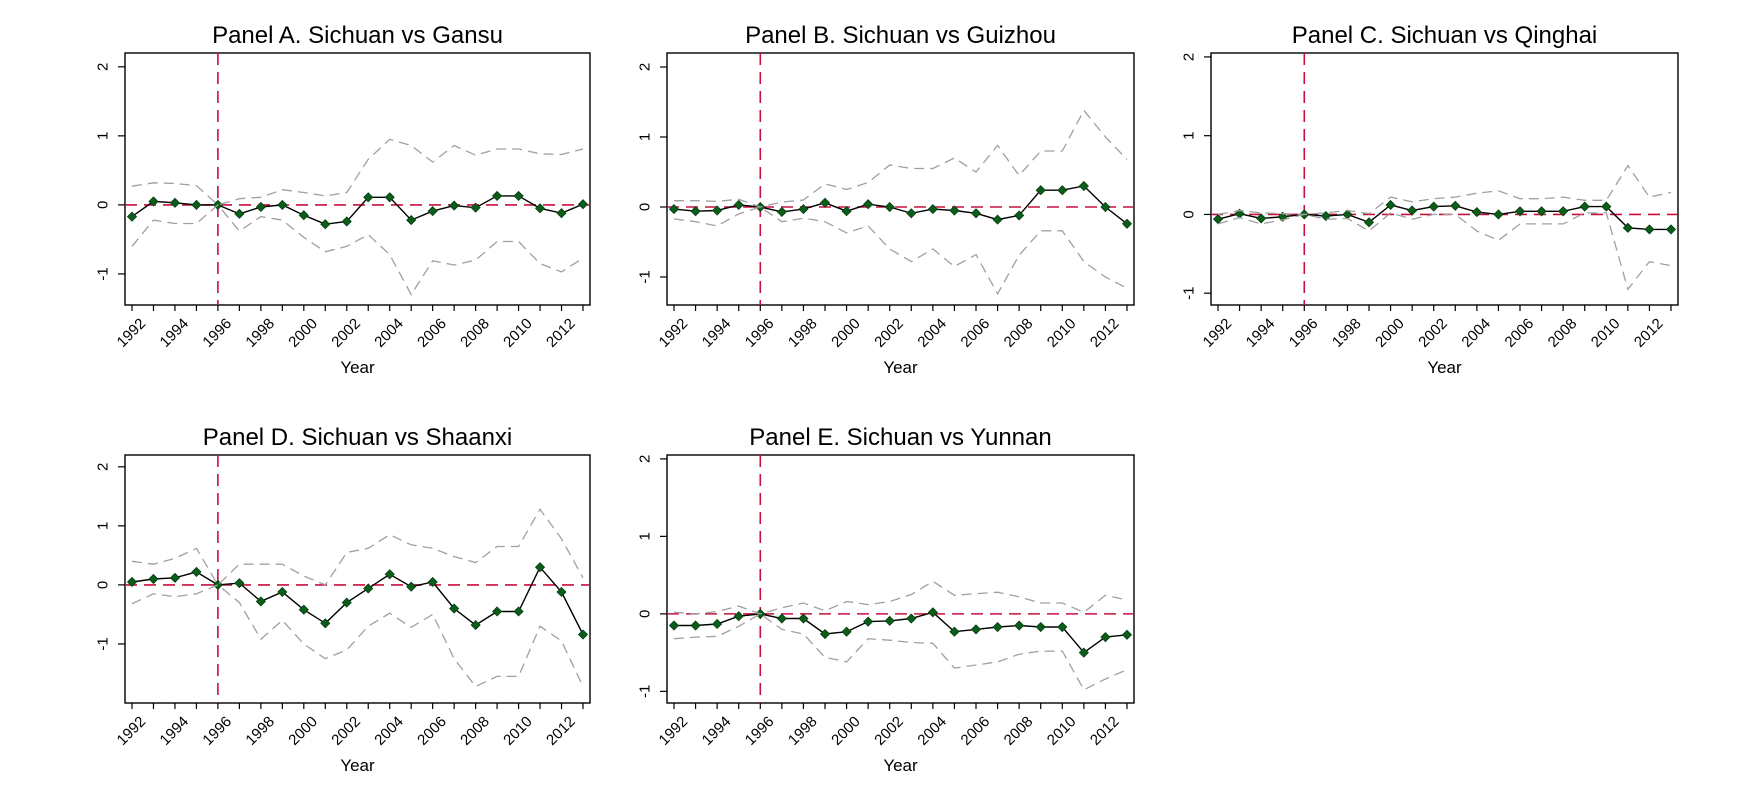  Describe the element at coordinates (358, 437) in the screenshot. I see `panel-title: Panel D. Sichuan vs Shaanxi` at that location.